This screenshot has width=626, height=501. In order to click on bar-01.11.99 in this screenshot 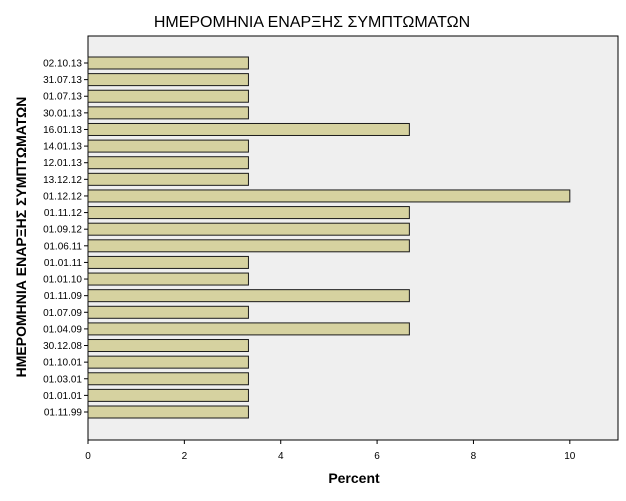, I will do `click(168, 412)`.